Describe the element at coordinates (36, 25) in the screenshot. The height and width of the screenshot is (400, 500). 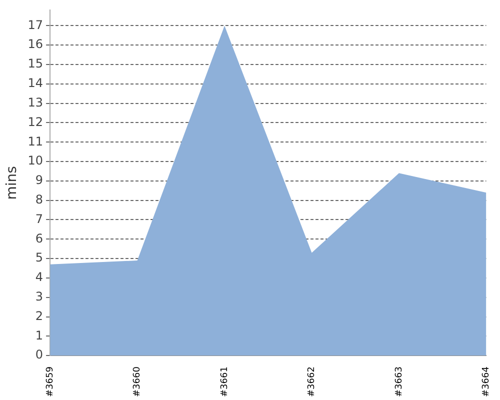
I see `y-tick-label: 17` at that location.